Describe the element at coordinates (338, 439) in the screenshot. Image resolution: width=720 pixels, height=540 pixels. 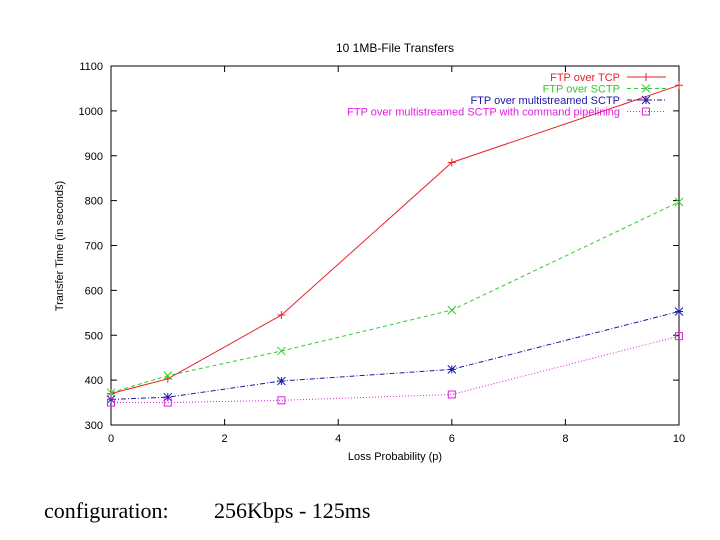
I see `x-tick-label: 4` at that location.